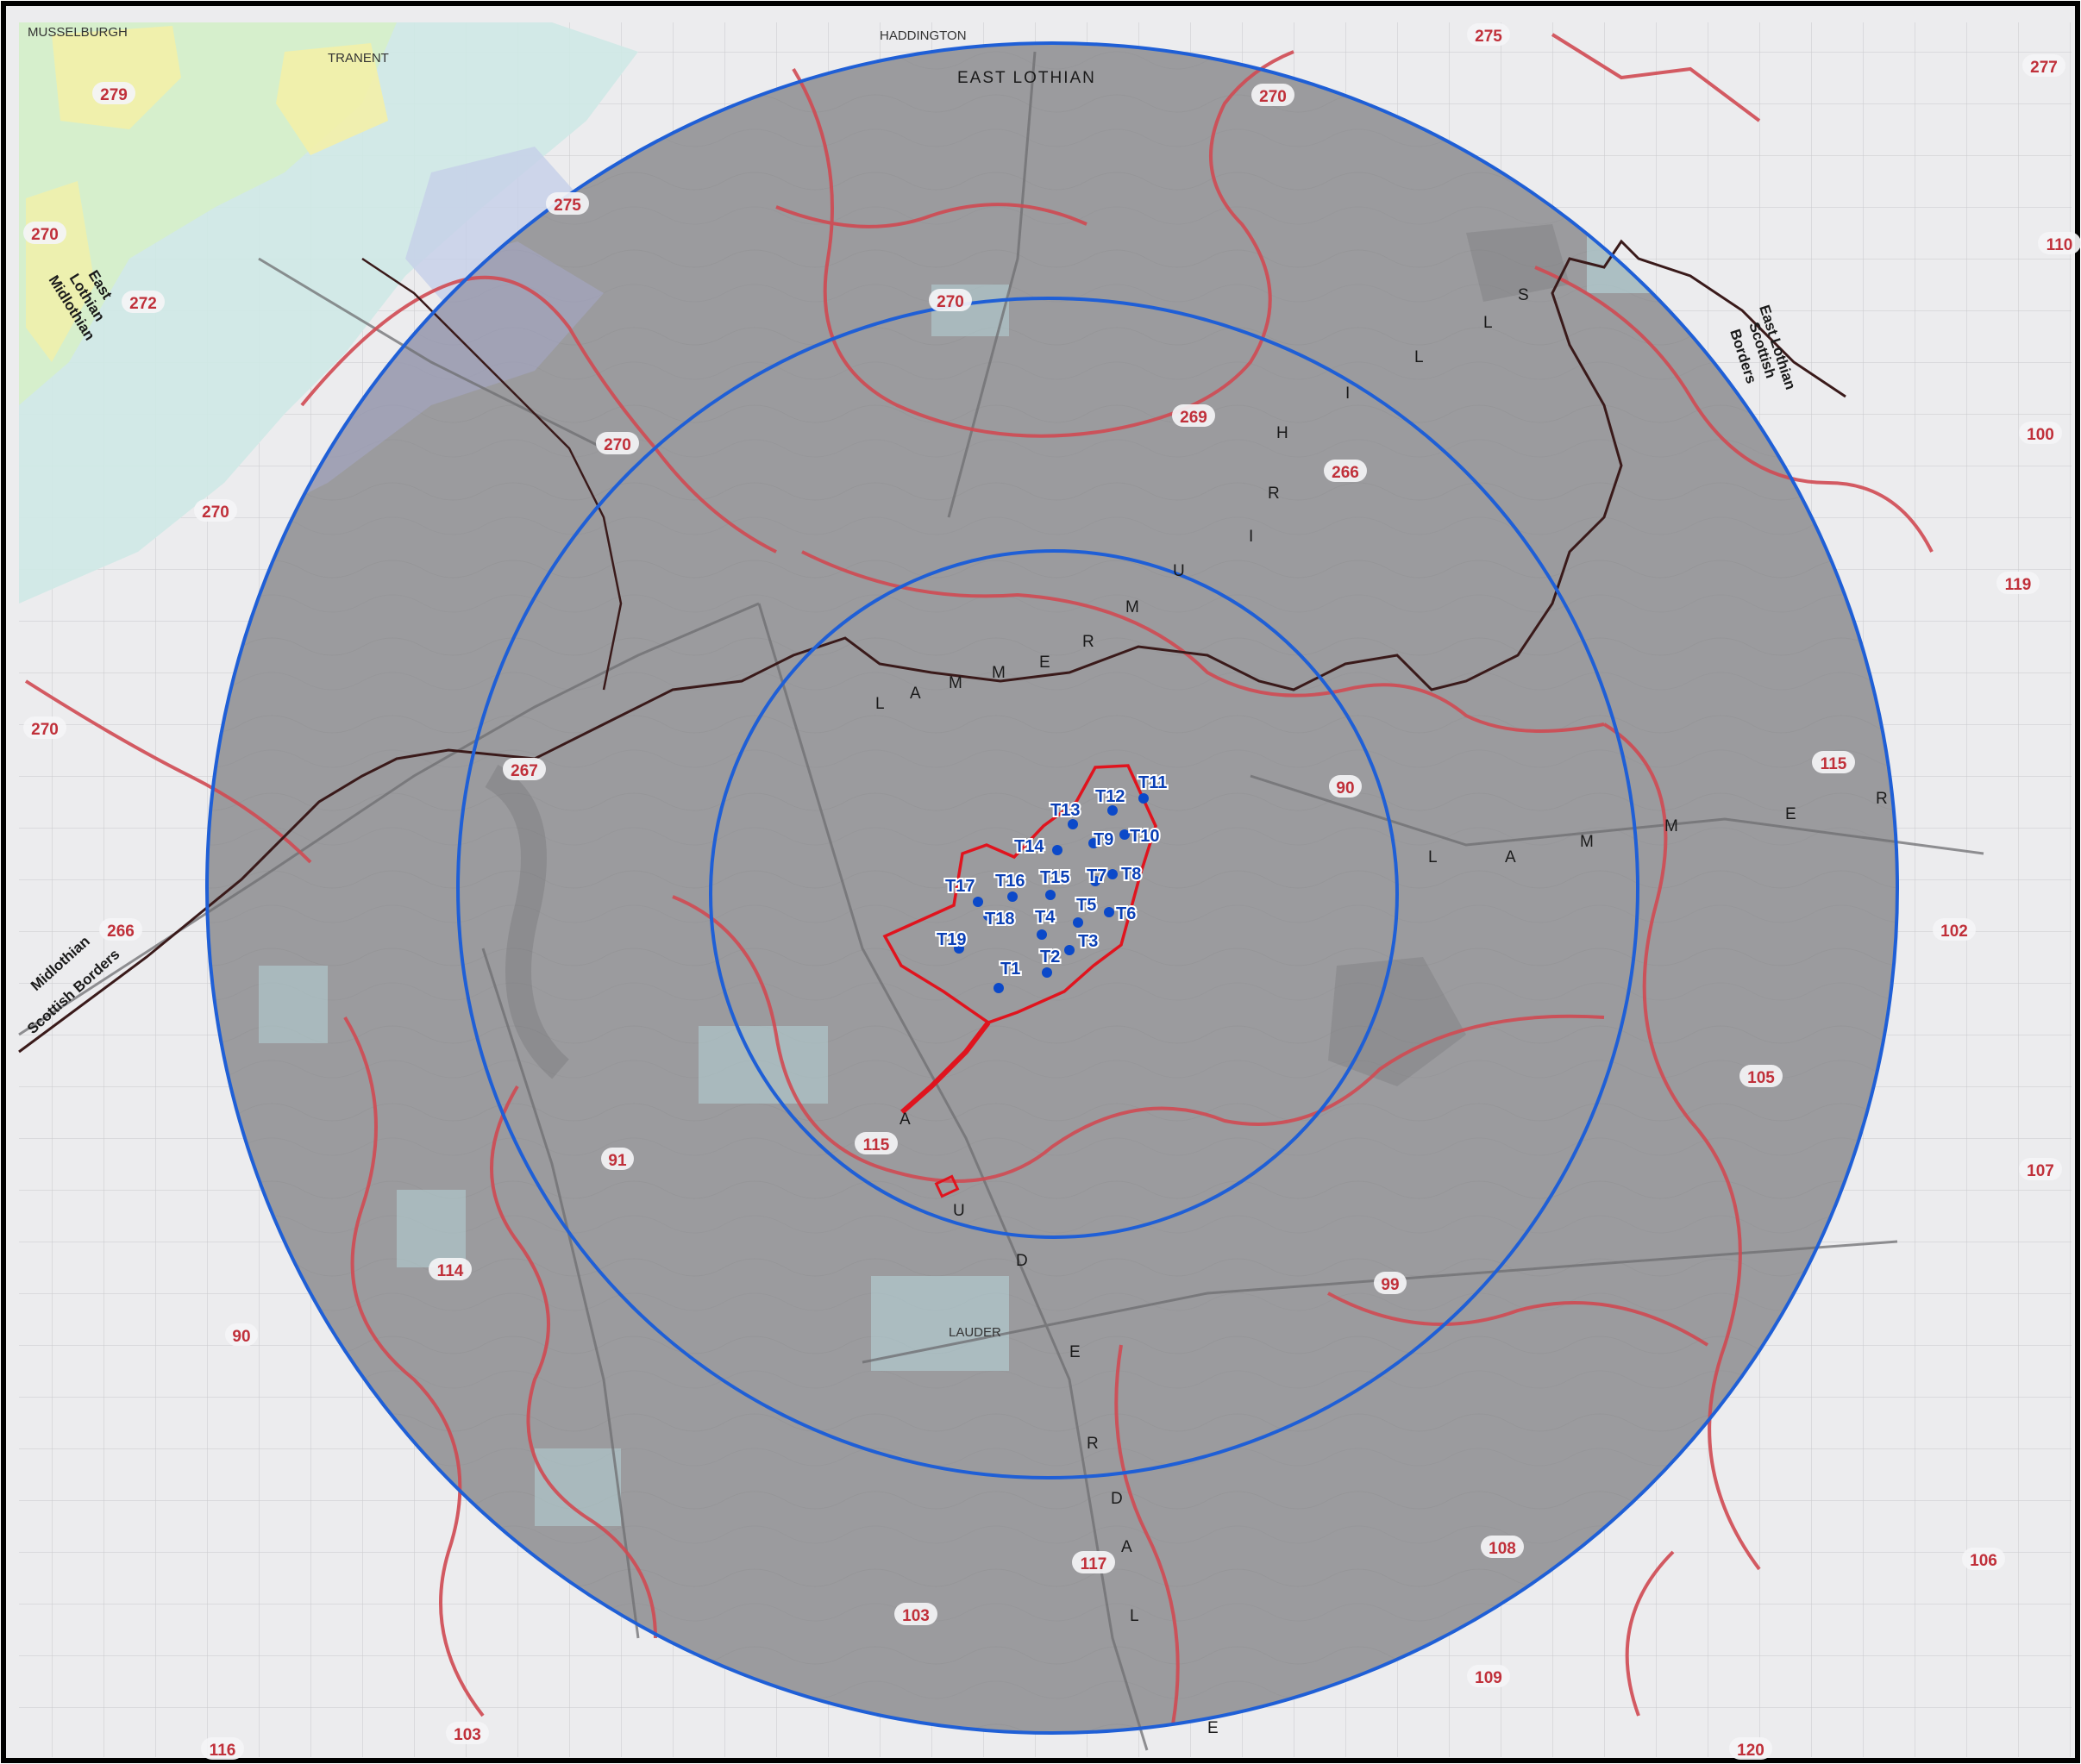  I want to click on lca-label-text: 102, so click(1954, 932).